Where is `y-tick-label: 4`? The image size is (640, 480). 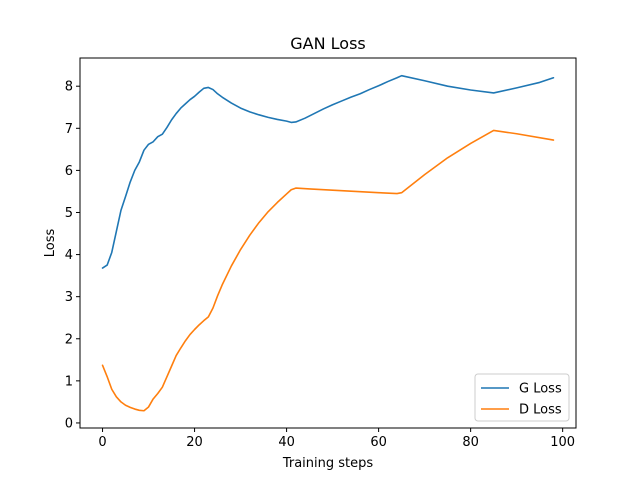 y-tick-label: 4 is located at coordinates (69, 255).